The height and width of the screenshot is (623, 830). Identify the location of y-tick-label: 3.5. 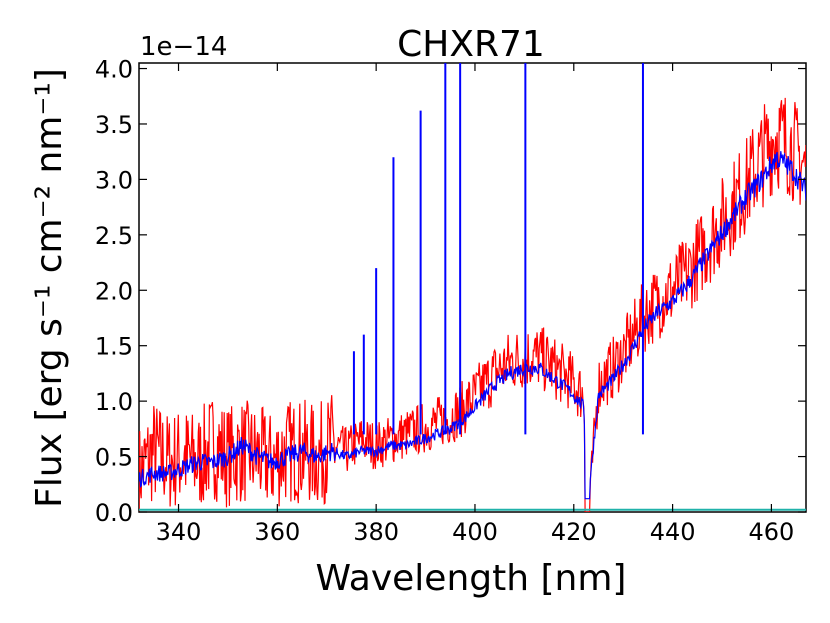
(114, 125).